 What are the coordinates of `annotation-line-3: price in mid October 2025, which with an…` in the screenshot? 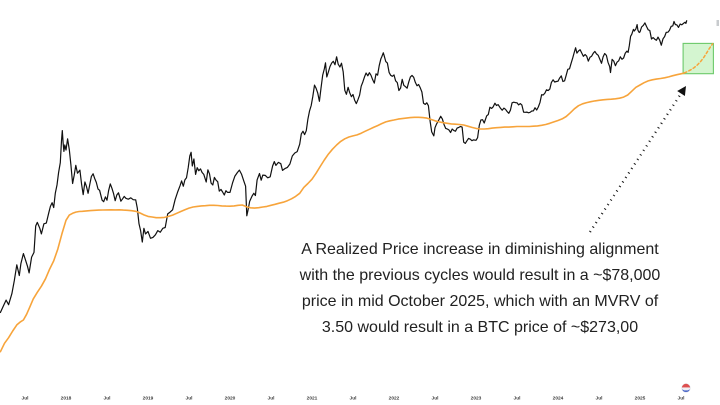 It's located at (480, 301).